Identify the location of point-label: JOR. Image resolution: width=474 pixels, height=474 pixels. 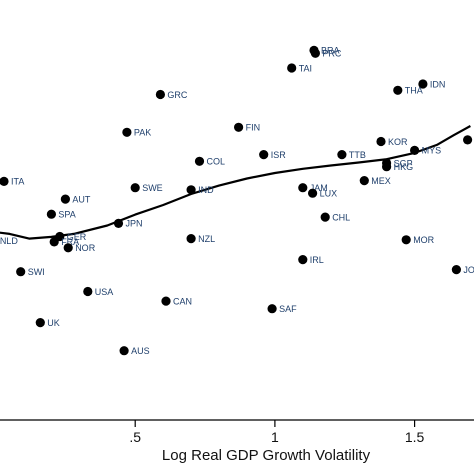
(468, 270).